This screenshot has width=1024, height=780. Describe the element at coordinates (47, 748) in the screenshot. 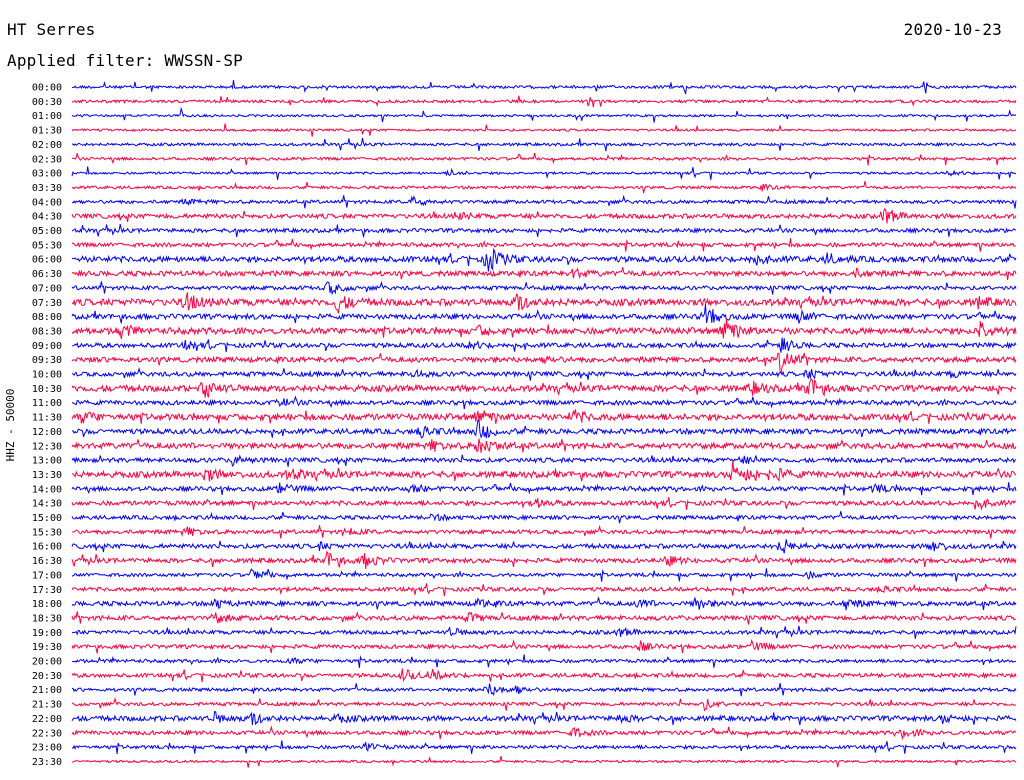

I see `time-label-2300: 23:00` at that location.